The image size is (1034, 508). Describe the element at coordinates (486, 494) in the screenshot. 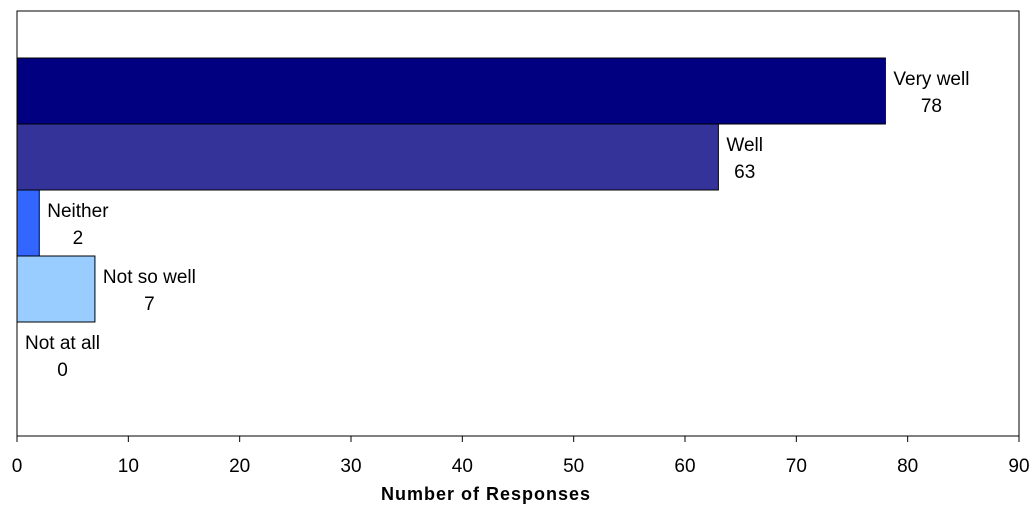

I see `x-axis-title: Number of Responses` at that location.